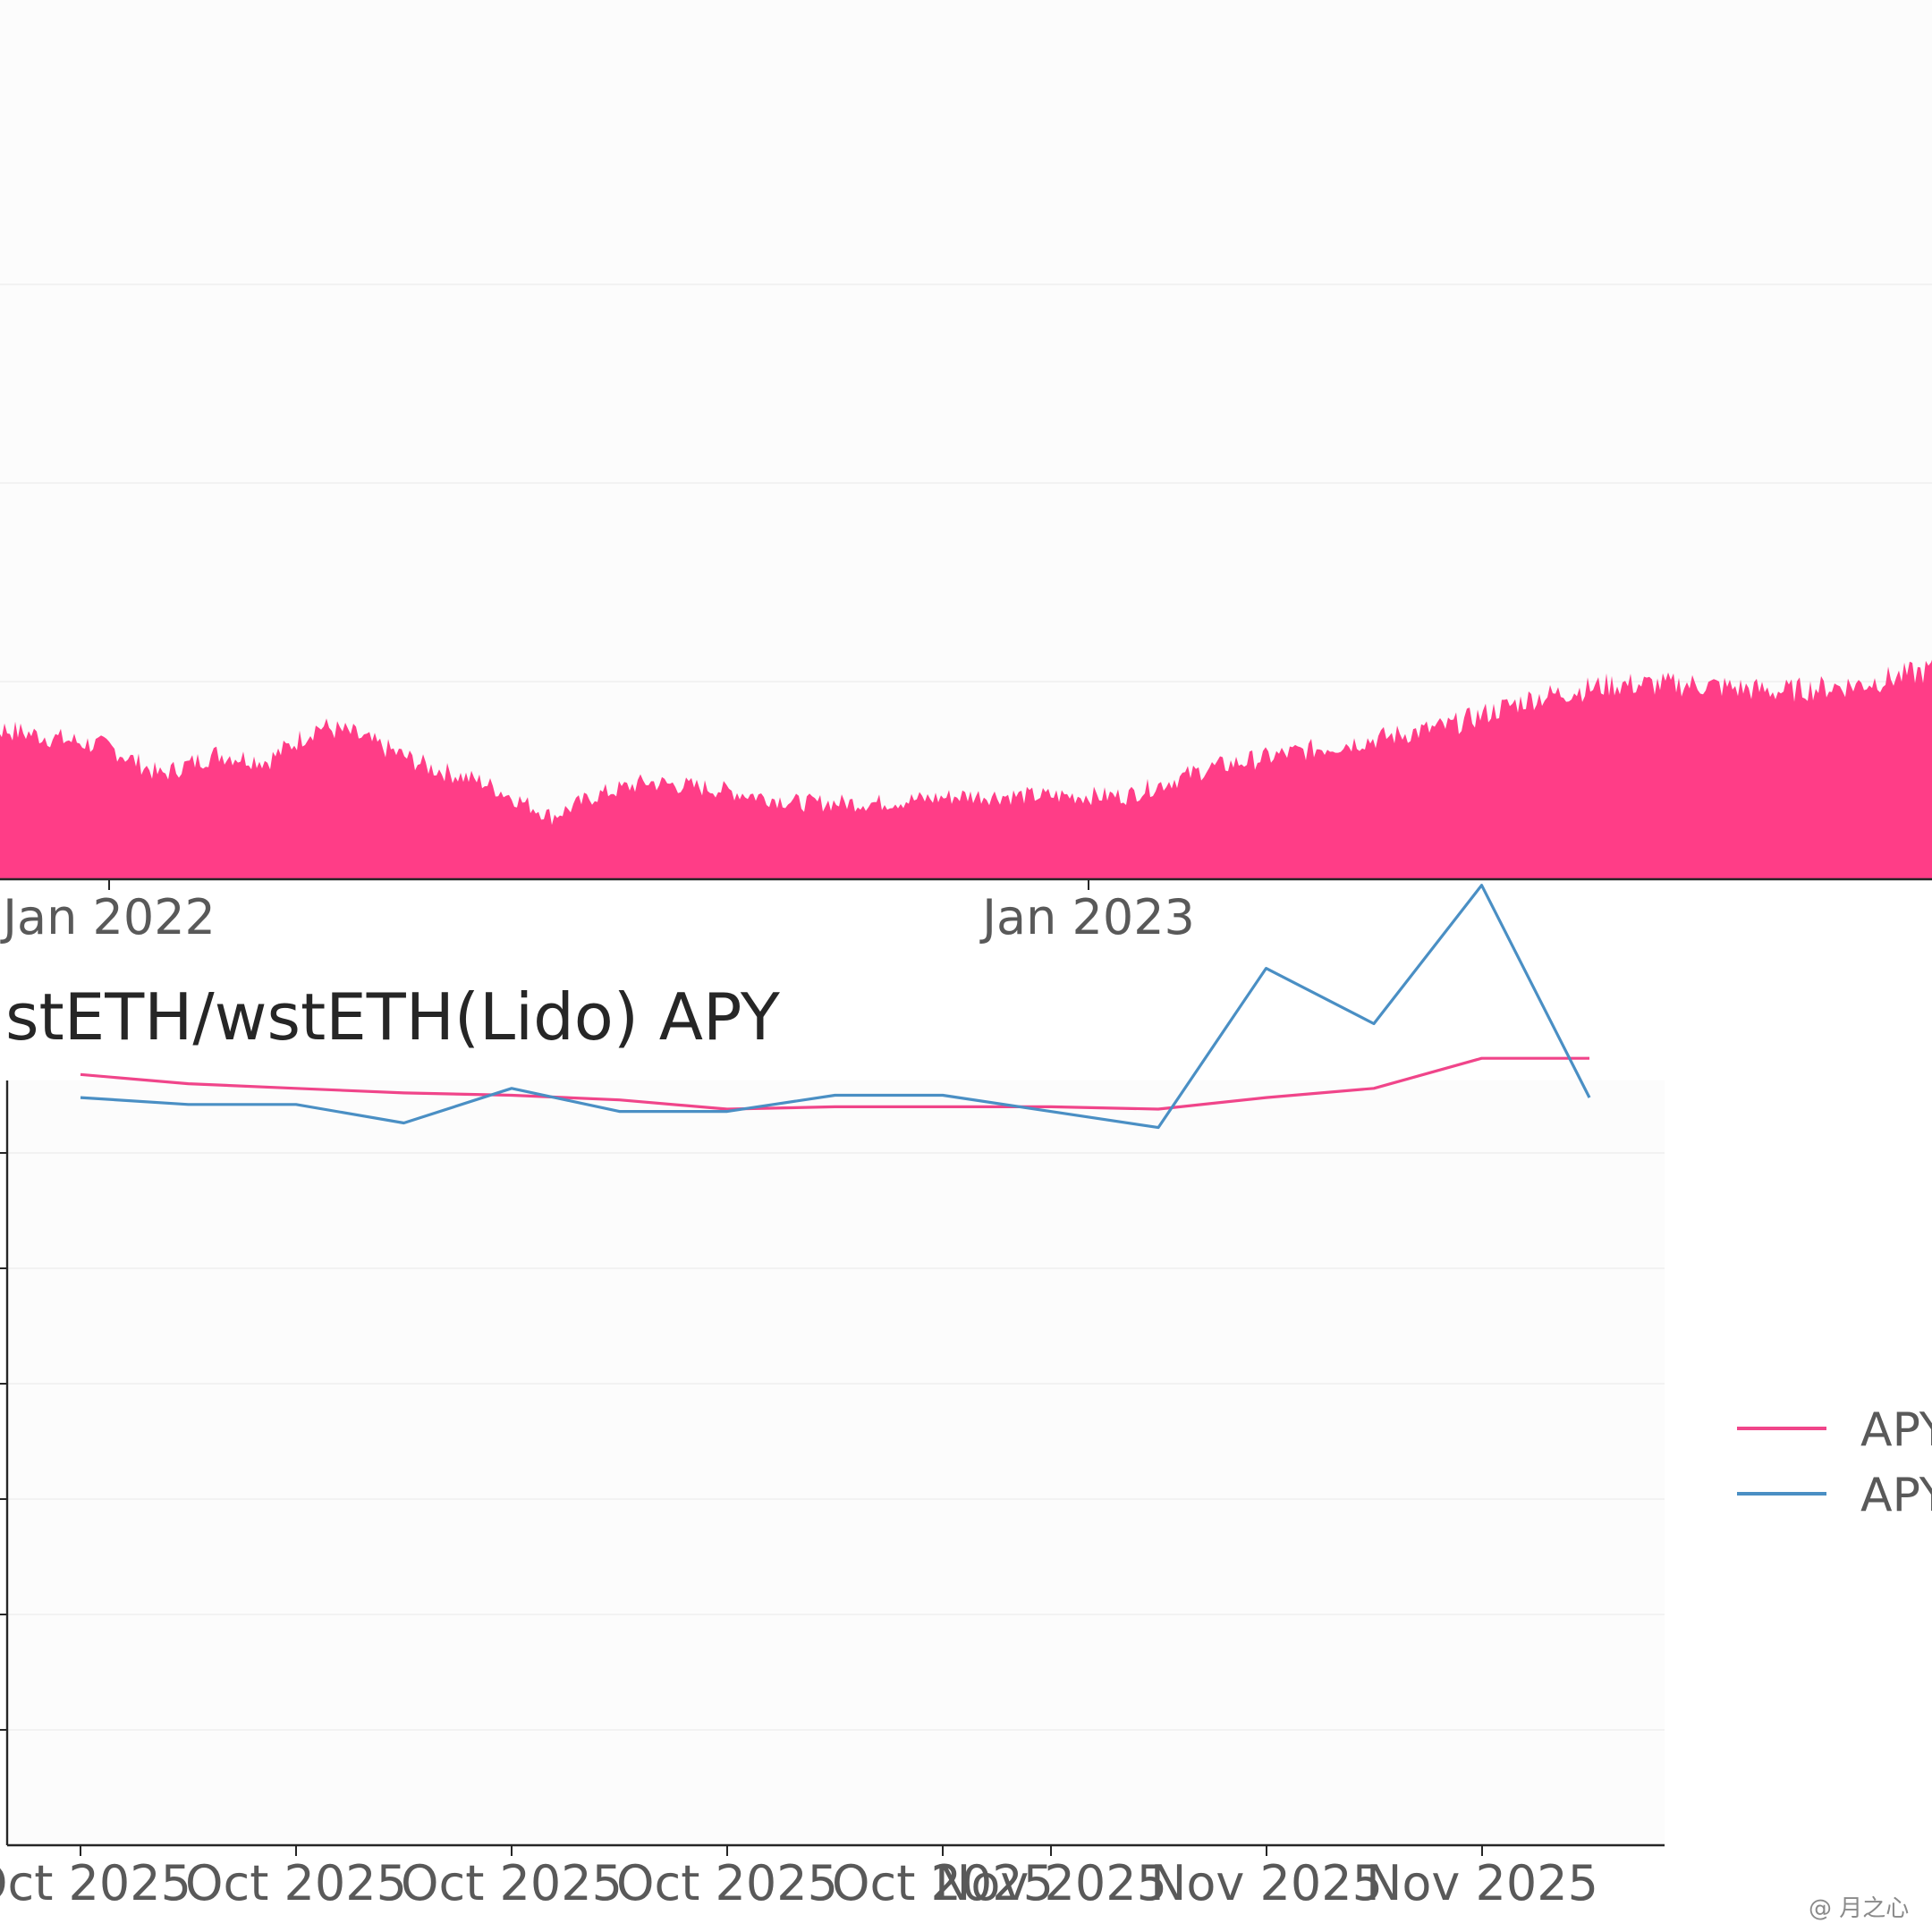 The width and height of the screenshot is (1932, 1932). Describe the element at coordinates (1859, 1908) in the screenshot. I see `watermark-text: @ 月之心` at that location.